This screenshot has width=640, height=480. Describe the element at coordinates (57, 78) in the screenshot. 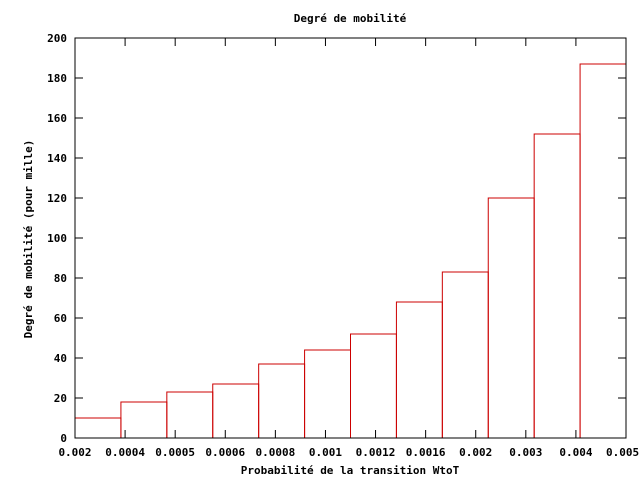

I see `y-tick-label: 180` at that location.